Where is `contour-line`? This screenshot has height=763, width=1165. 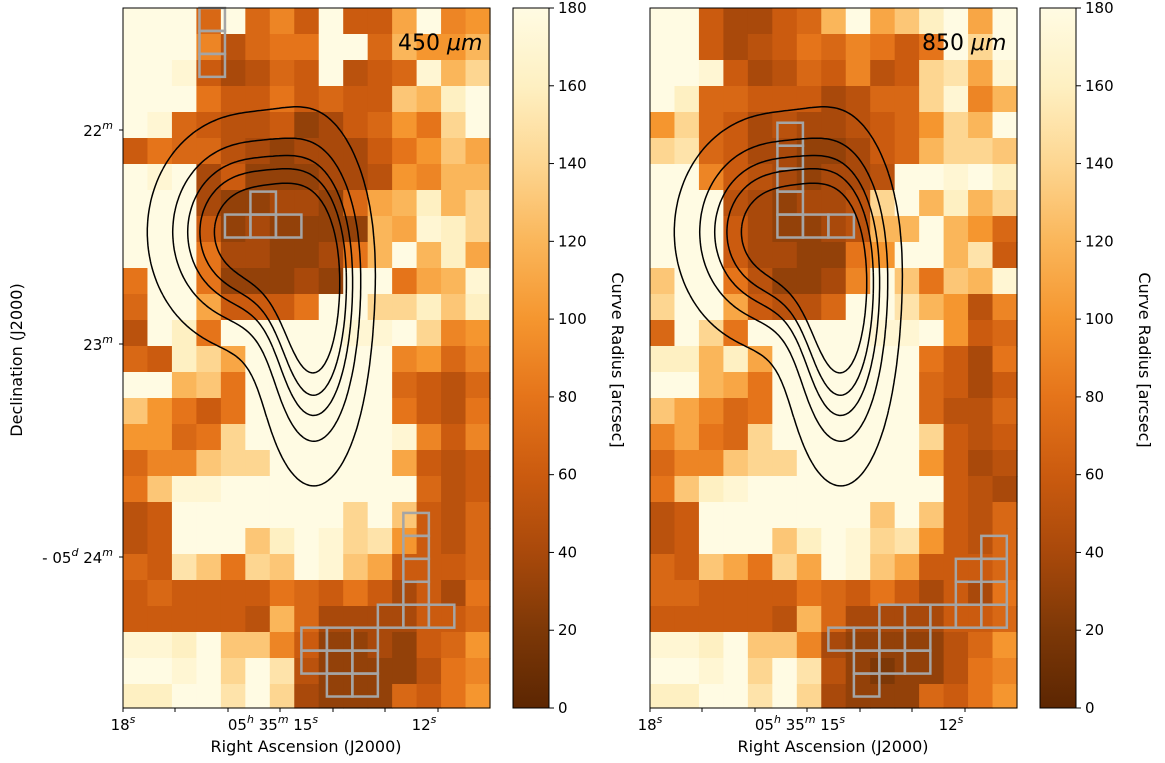 contour-line is located at coordinates (800, 282).